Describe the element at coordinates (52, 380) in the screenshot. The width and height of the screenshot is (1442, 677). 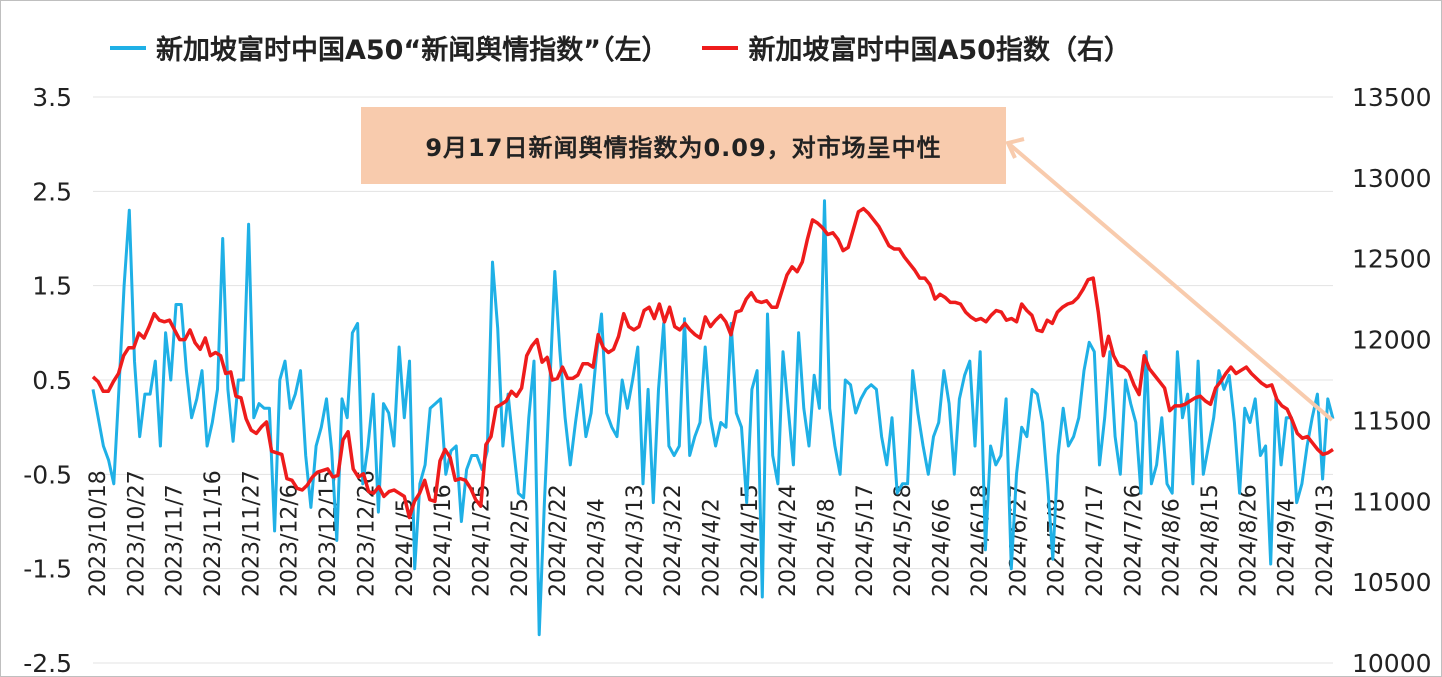
I see `y-left-tick-label: 0.5` at that location.